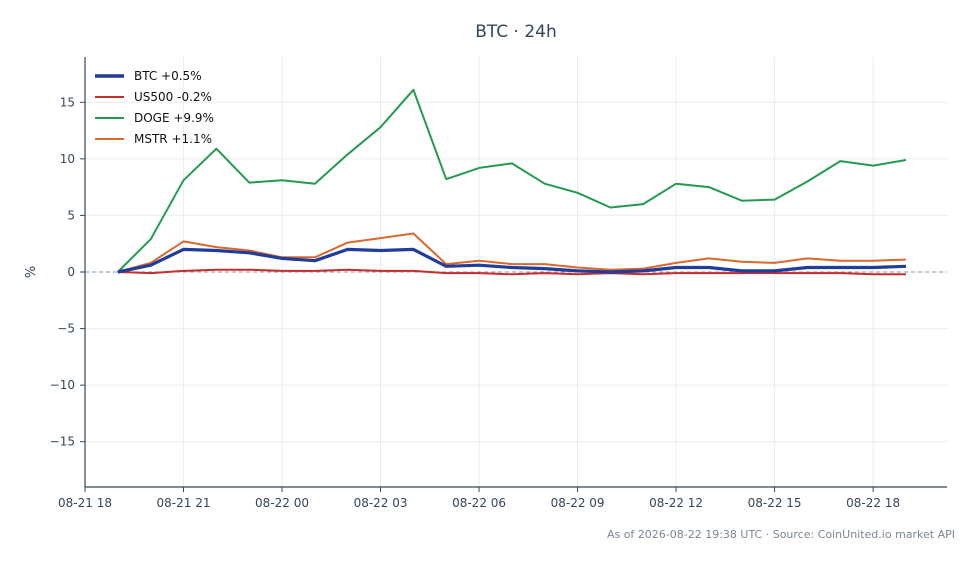 This screenshot has height=564, width=979. I want to click on x-tick-label: 08-22 12, so click(676, 503).